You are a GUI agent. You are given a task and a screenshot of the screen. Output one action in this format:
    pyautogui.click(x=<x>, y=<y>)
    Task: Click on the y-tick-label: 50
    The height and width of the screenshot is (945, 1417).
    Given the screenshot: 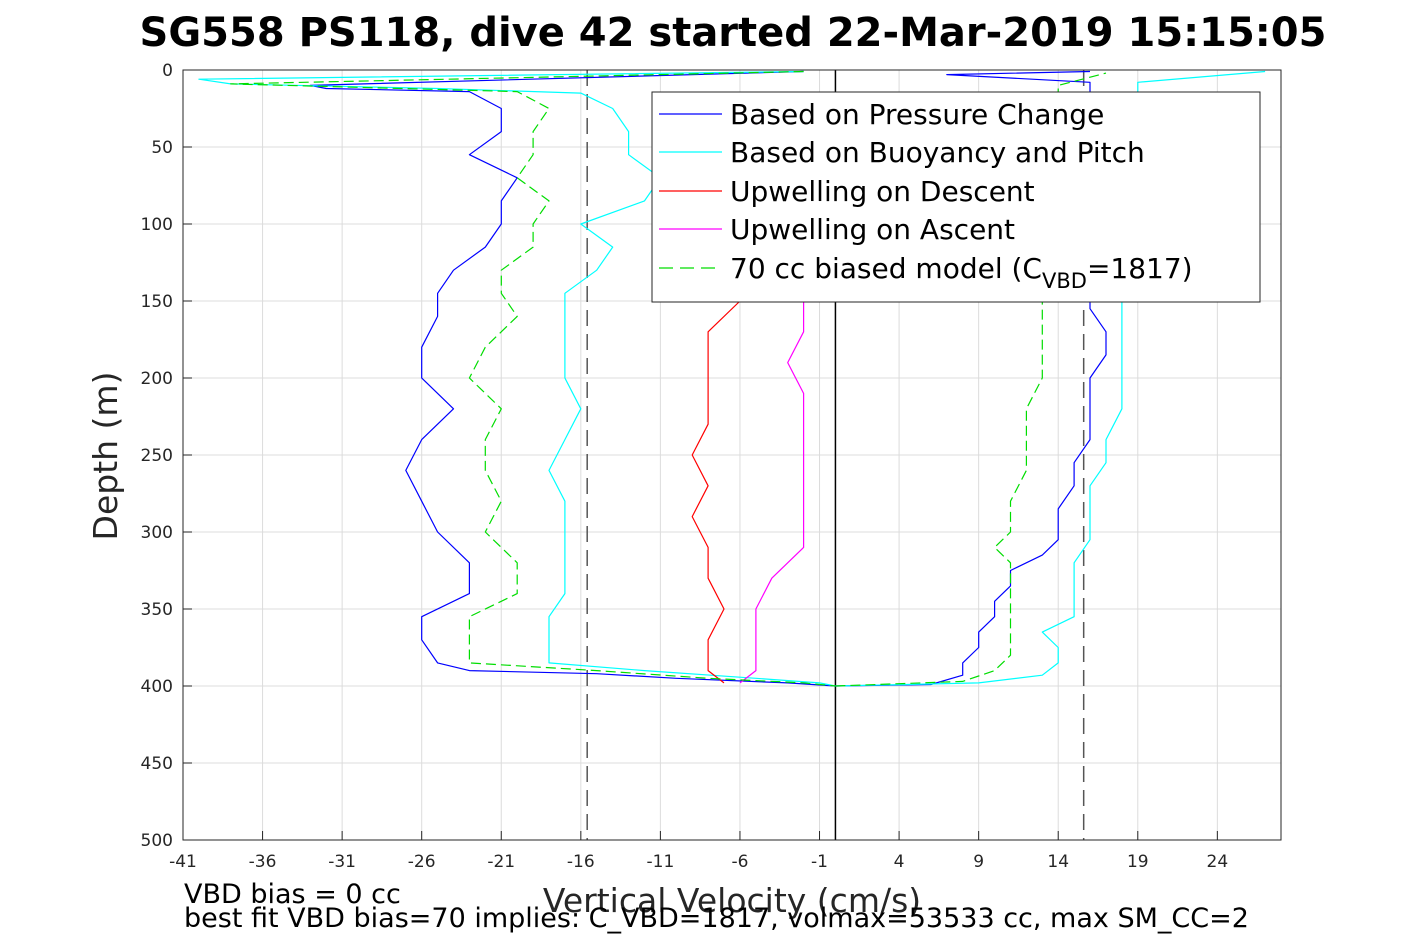 What is the action you would take?
    pyautogui.click(x=162, y=148)
    